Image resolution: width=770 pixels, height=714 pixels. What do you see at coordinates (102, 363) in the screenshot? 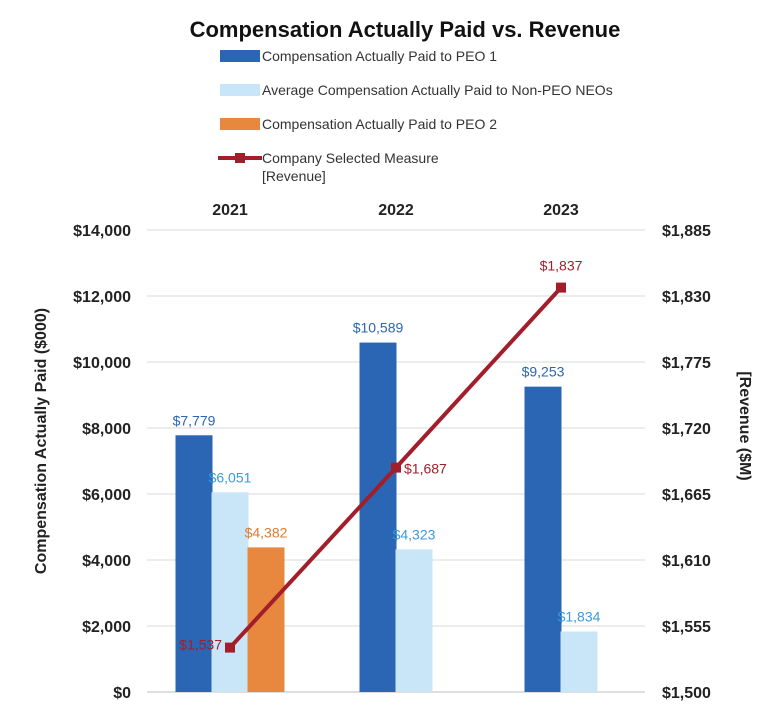
I see `y-tick-label: $10,000` at bounding box center [102, 363].